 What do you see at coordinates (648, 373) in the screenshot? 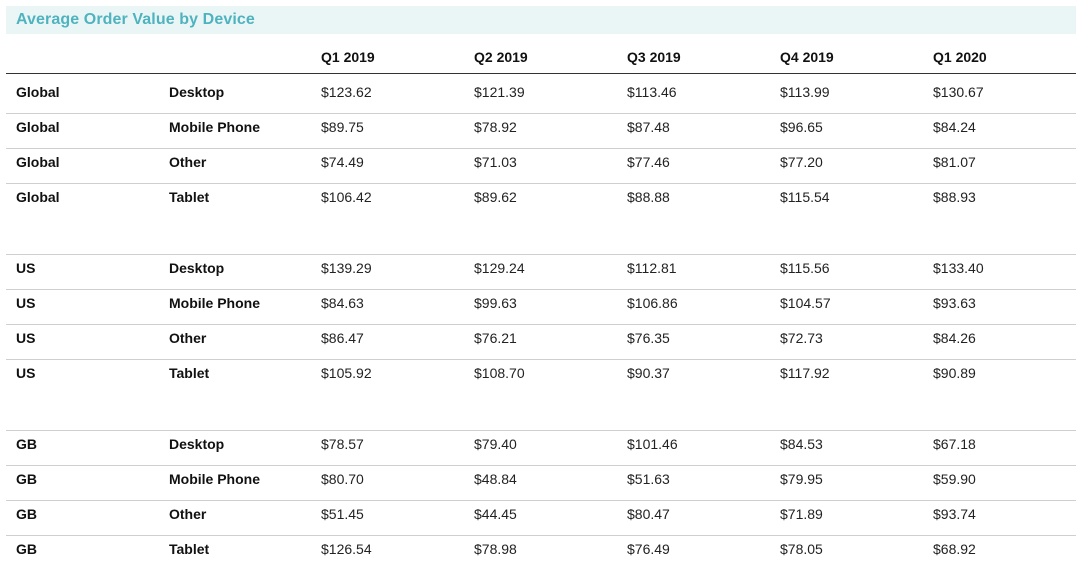
I see `value-cell: $90.37` at bounding box center [648, 373].